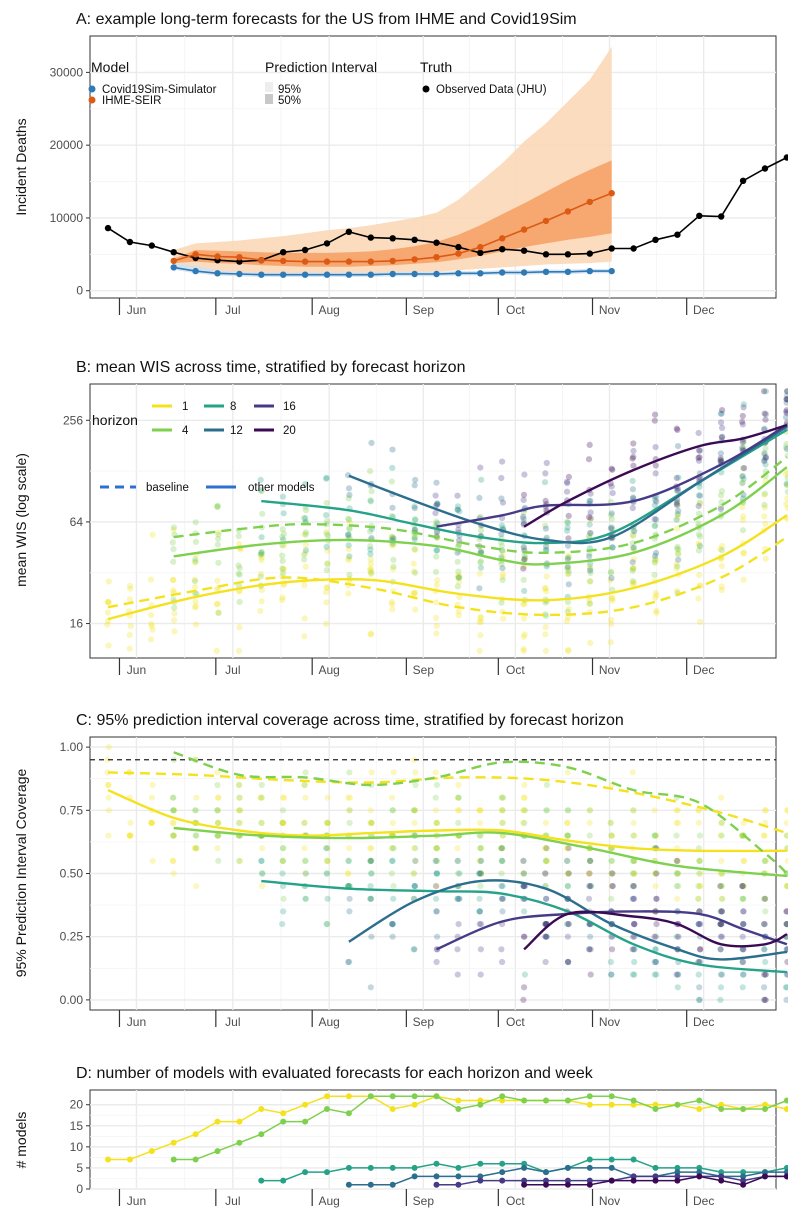 The height and width of the screenshot is (1208, 788). What do you see at coordinates (446, 216) in the screenshot?
I see `panel-a-lines` at bounding box center [446, 216].